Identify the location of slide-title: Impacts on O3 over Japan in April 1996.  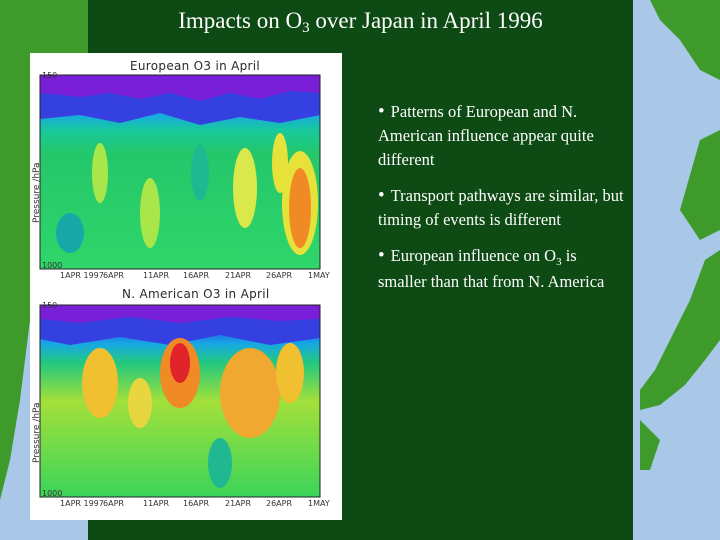
(360, 22).